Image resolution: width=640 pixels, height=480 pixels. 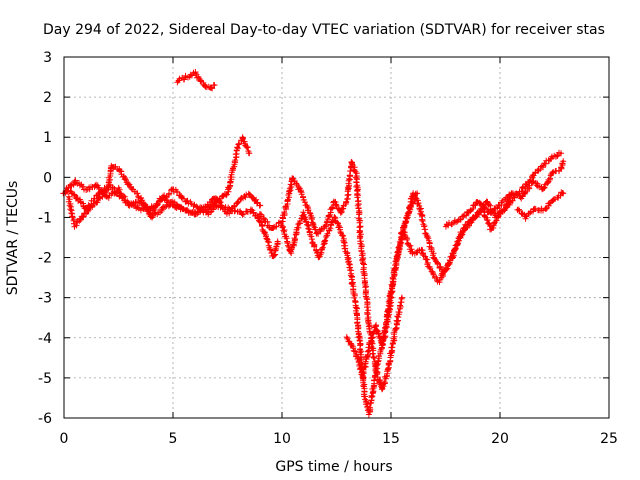 What do you see at coordinates (391, 439) in the screenshot?
I see `x-tick-label: 15` at bounding box center [391, 439].